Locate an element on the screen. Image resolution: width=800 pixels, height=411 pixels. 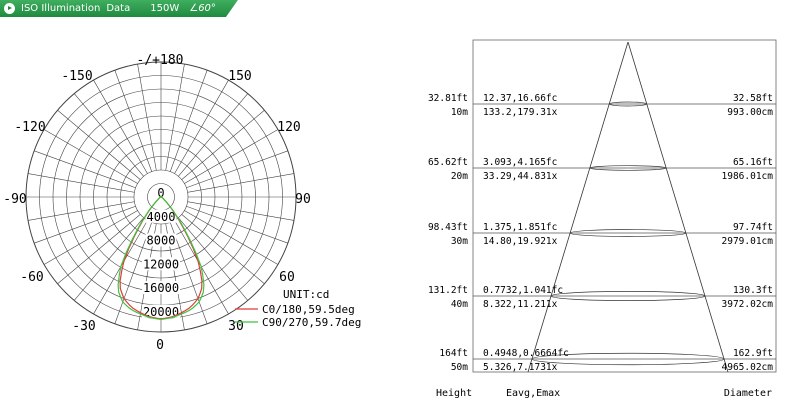
diameter-cm-label: 4965.02cm is located at coordinates (748, 367).